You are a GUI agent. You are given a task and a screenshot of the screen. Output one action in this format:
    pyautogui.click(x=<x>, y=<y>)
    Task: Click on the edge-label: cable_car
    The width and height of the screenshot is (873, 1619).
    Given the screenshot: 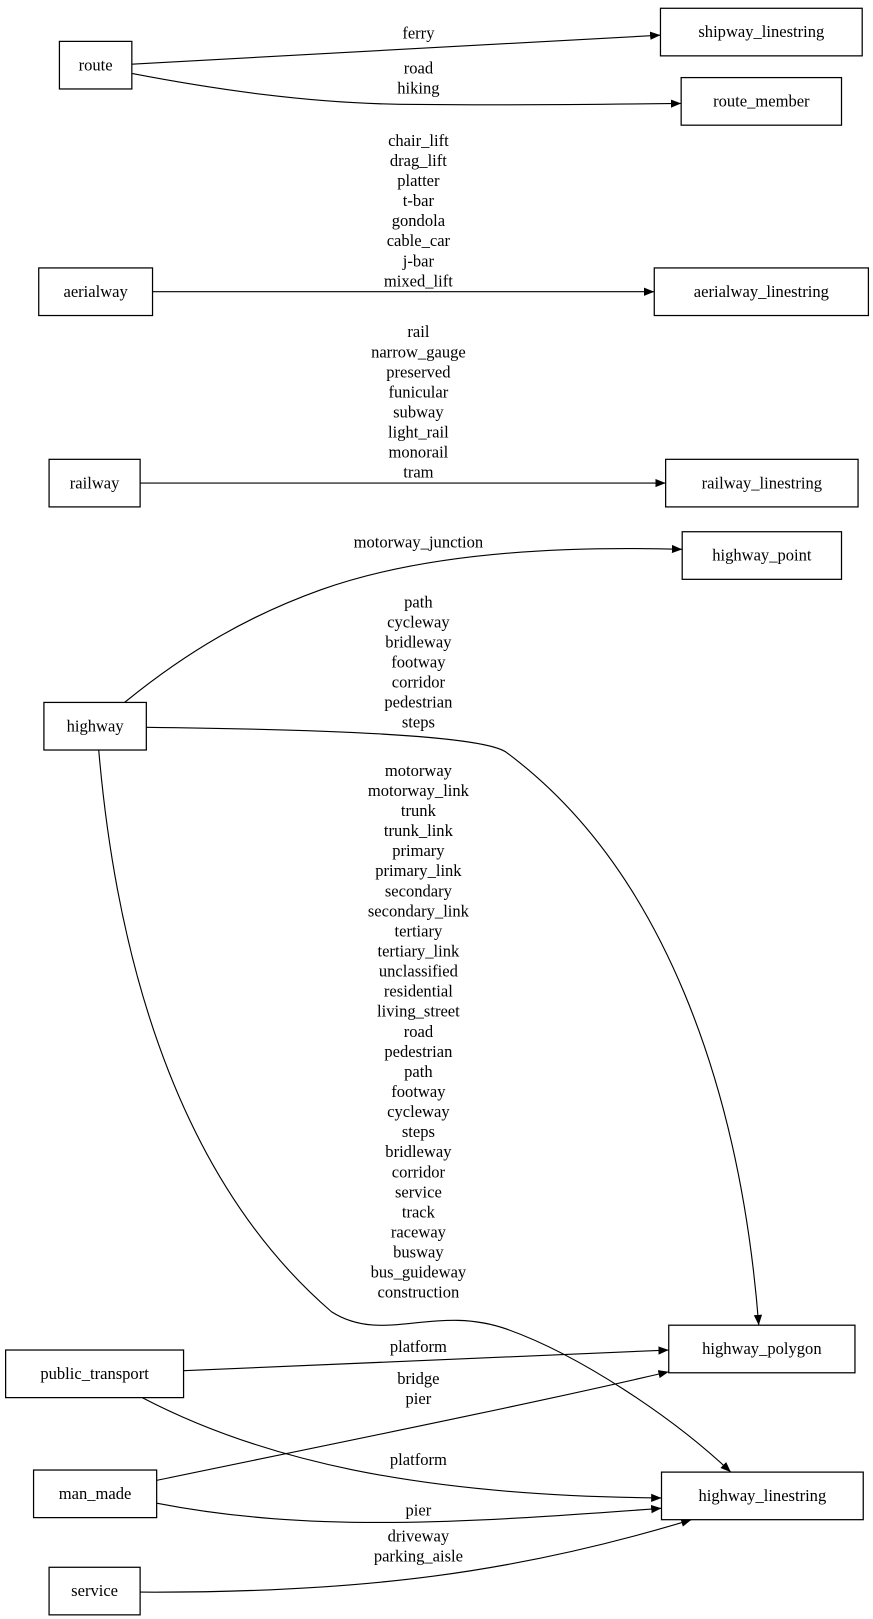 What is the action you would take?
    pyautogui.click(x=419, y=240)
    